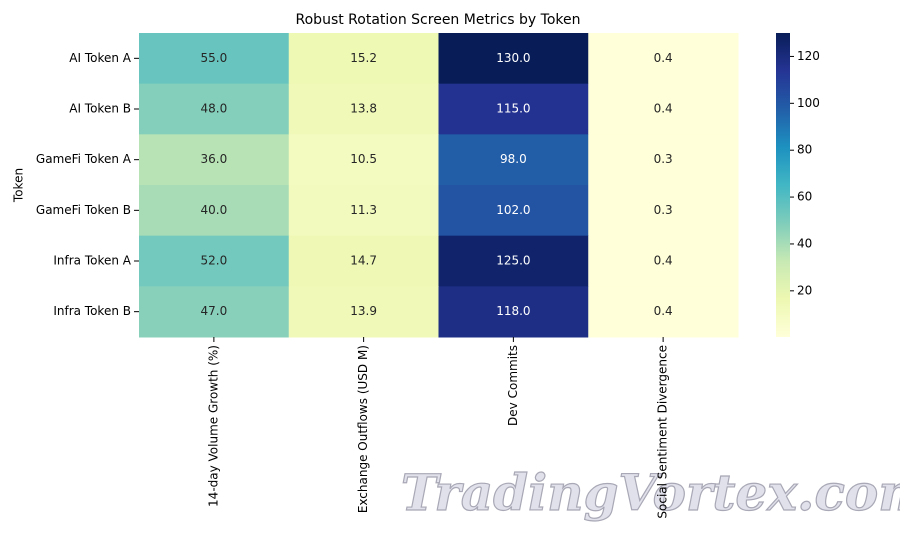 The height and width of the screenshot is (540, 900). I want to click on y-tick-label: AI Token A, so click(100, 58).